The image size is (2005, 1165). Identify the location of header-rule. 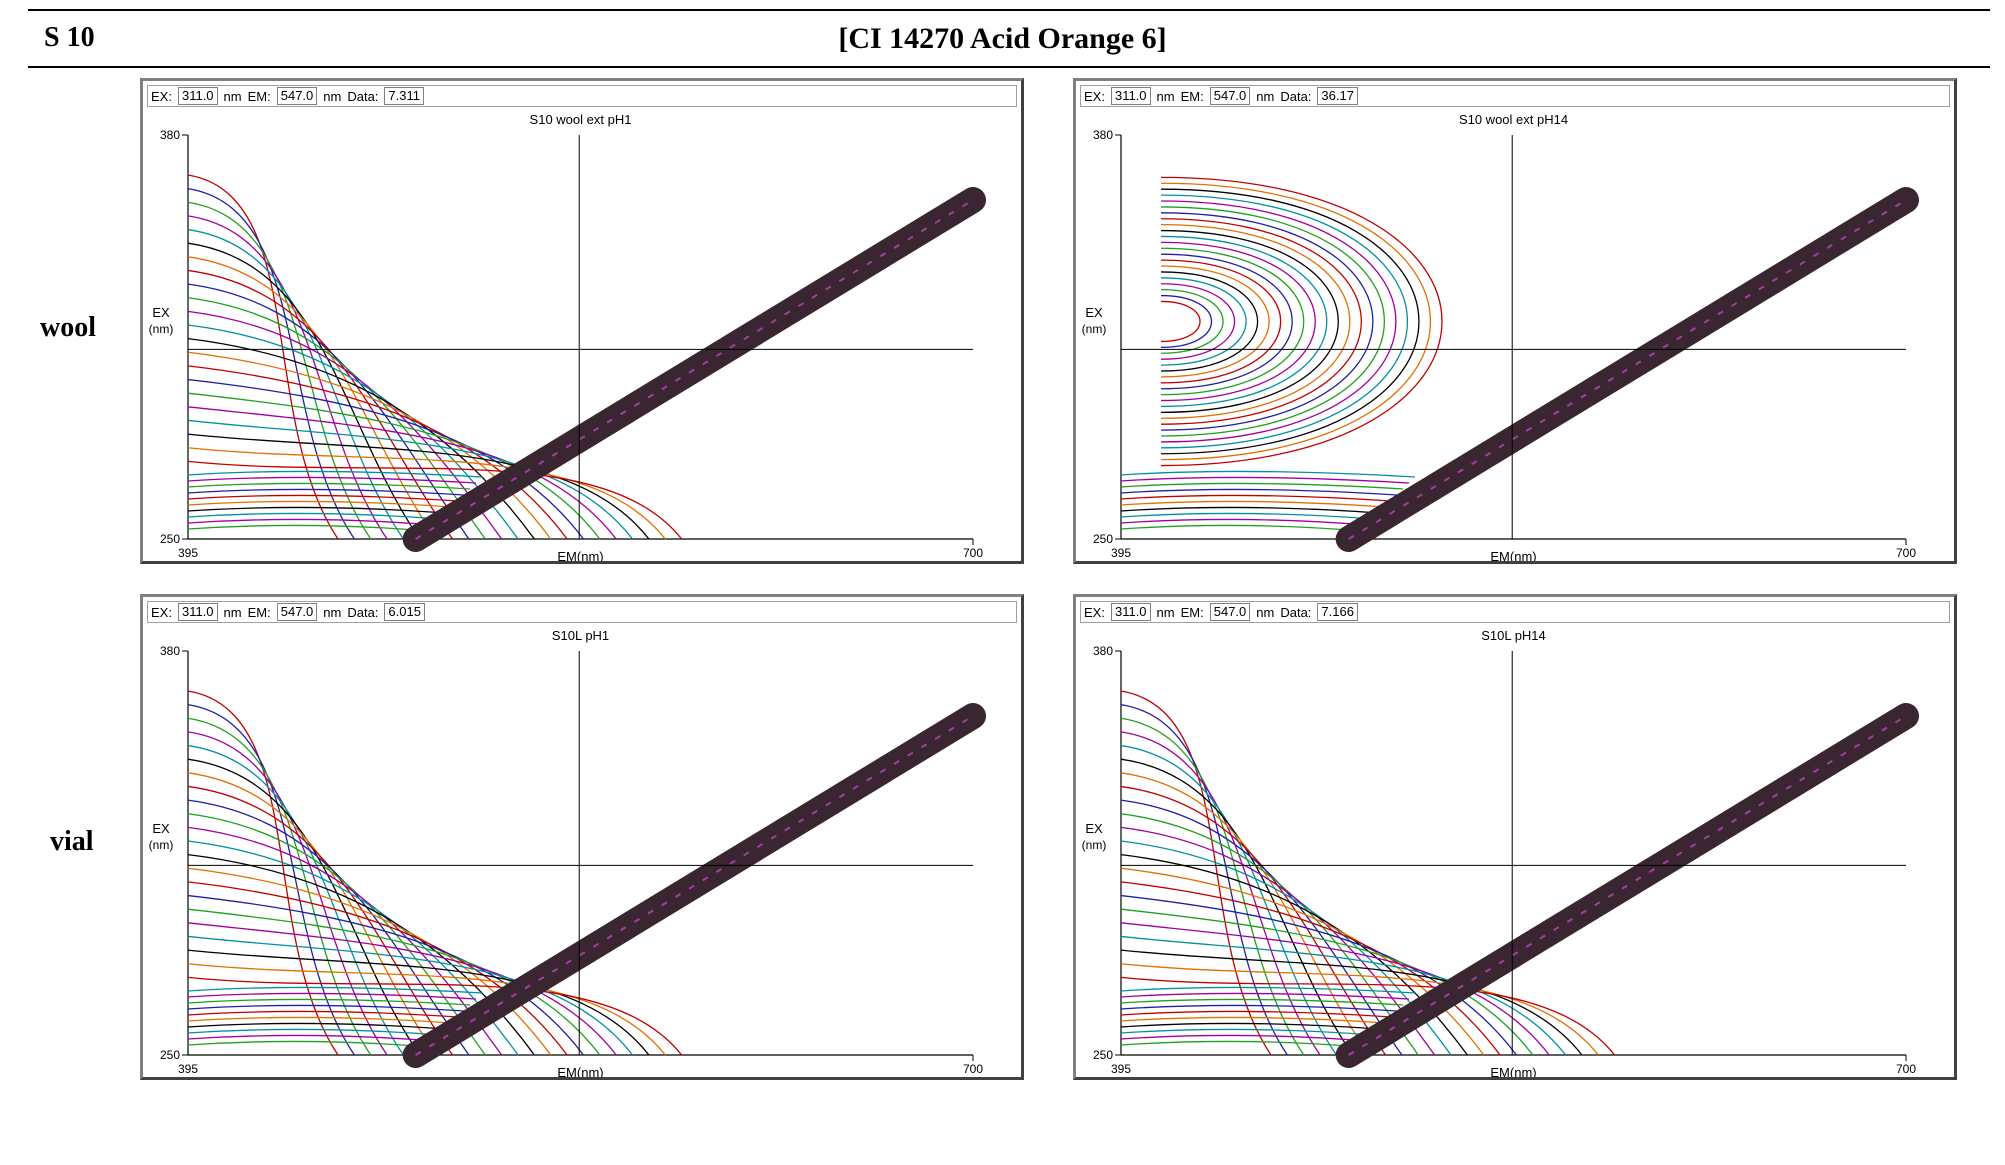
(1009, 67).